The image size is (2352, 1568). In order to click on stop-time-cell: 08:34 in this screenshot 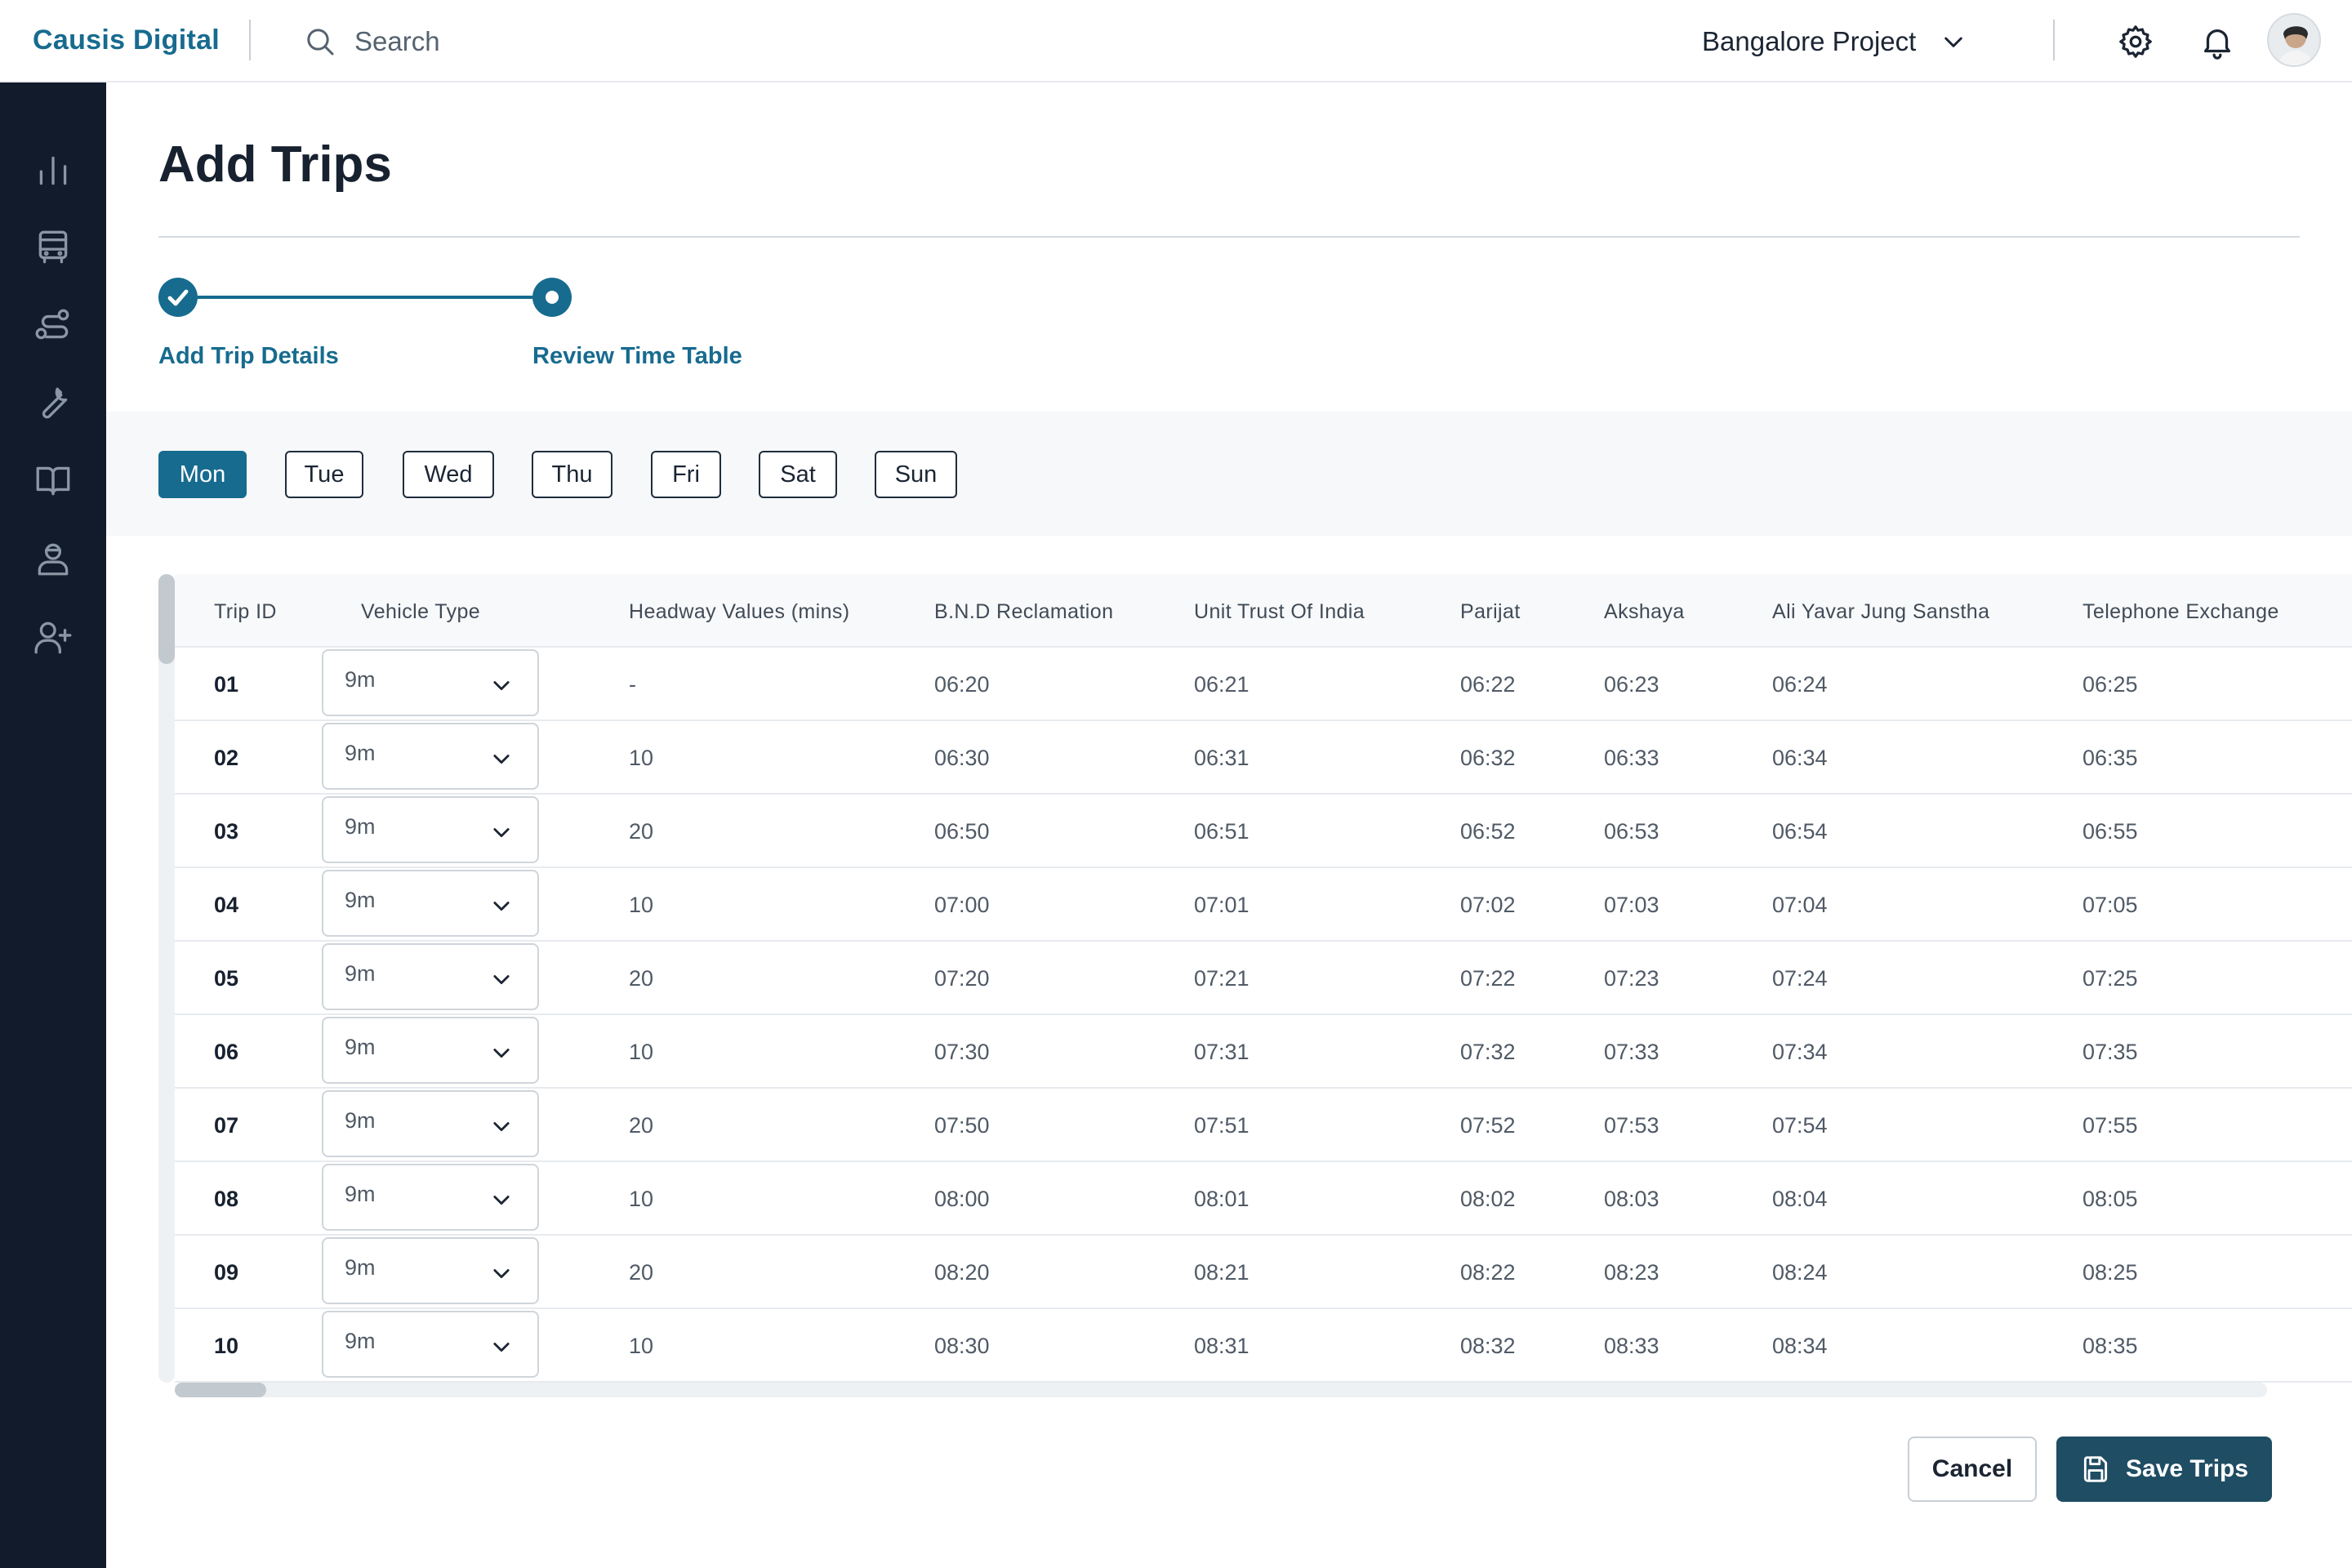, I will do `click(1800, 1346)`.